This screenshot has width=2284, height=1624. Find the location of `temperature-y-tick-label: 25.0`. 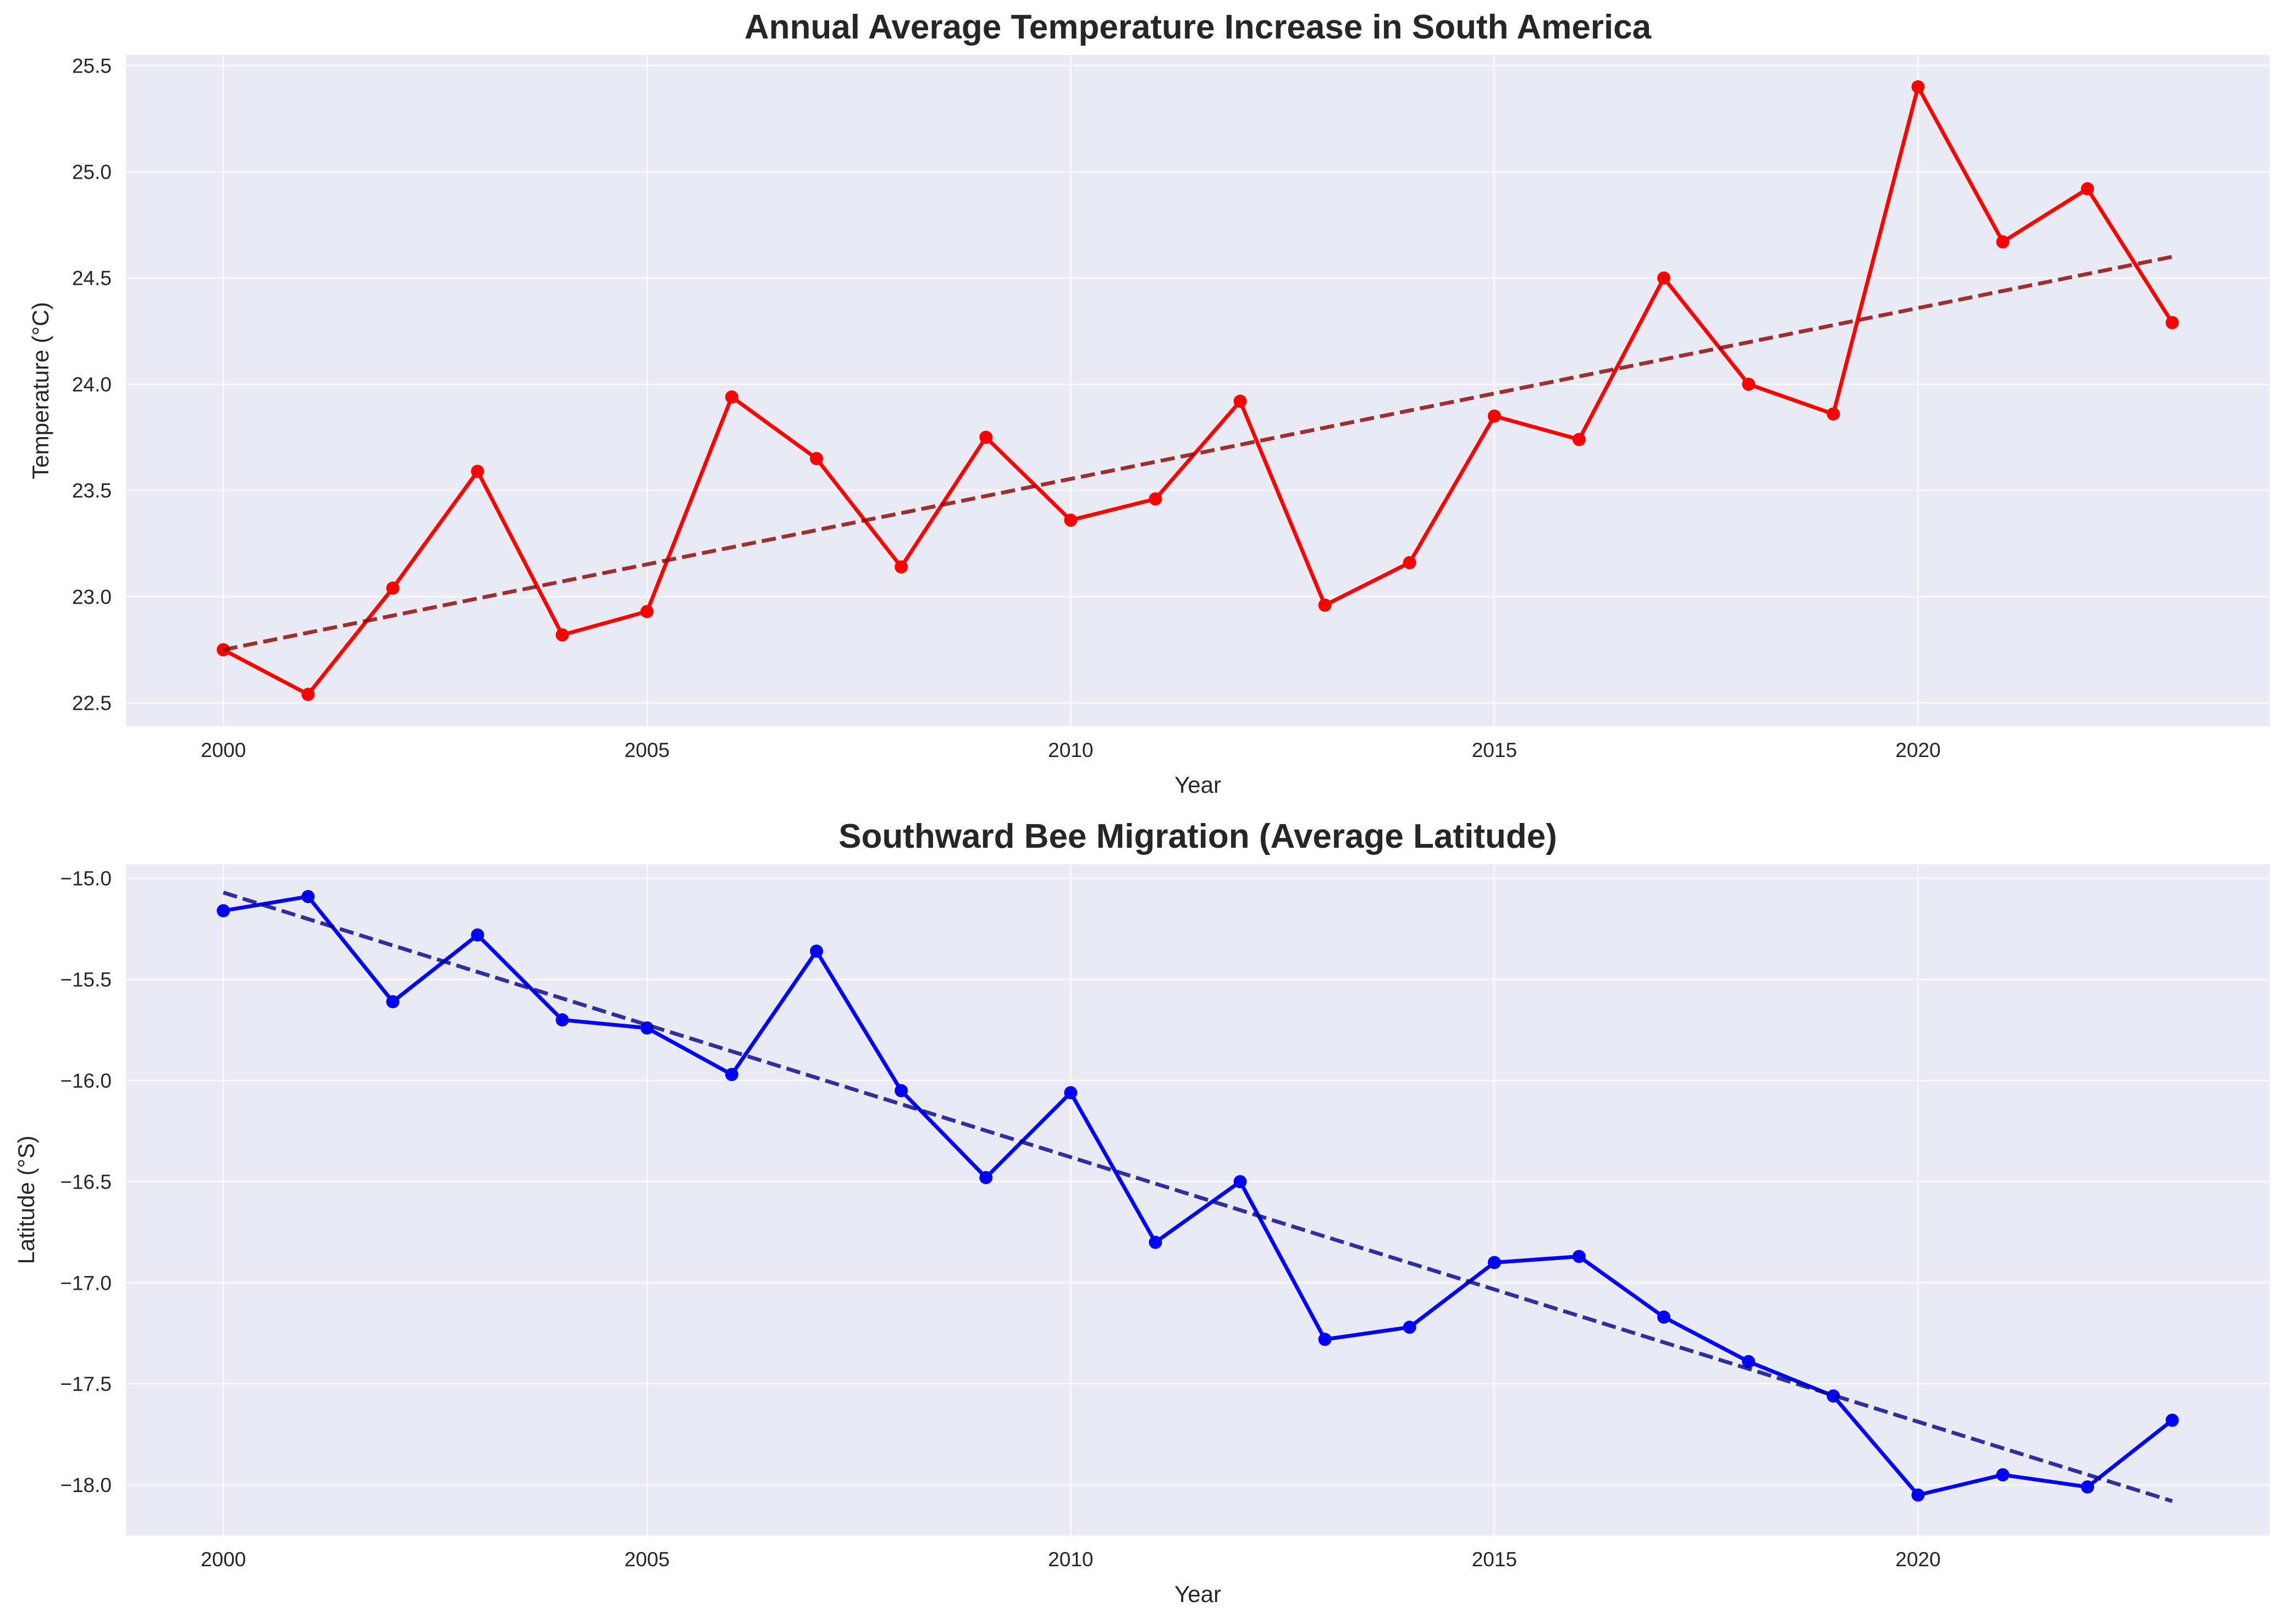

temperature-y-tick-label: 25.0 is located at coordinates (92, 172).